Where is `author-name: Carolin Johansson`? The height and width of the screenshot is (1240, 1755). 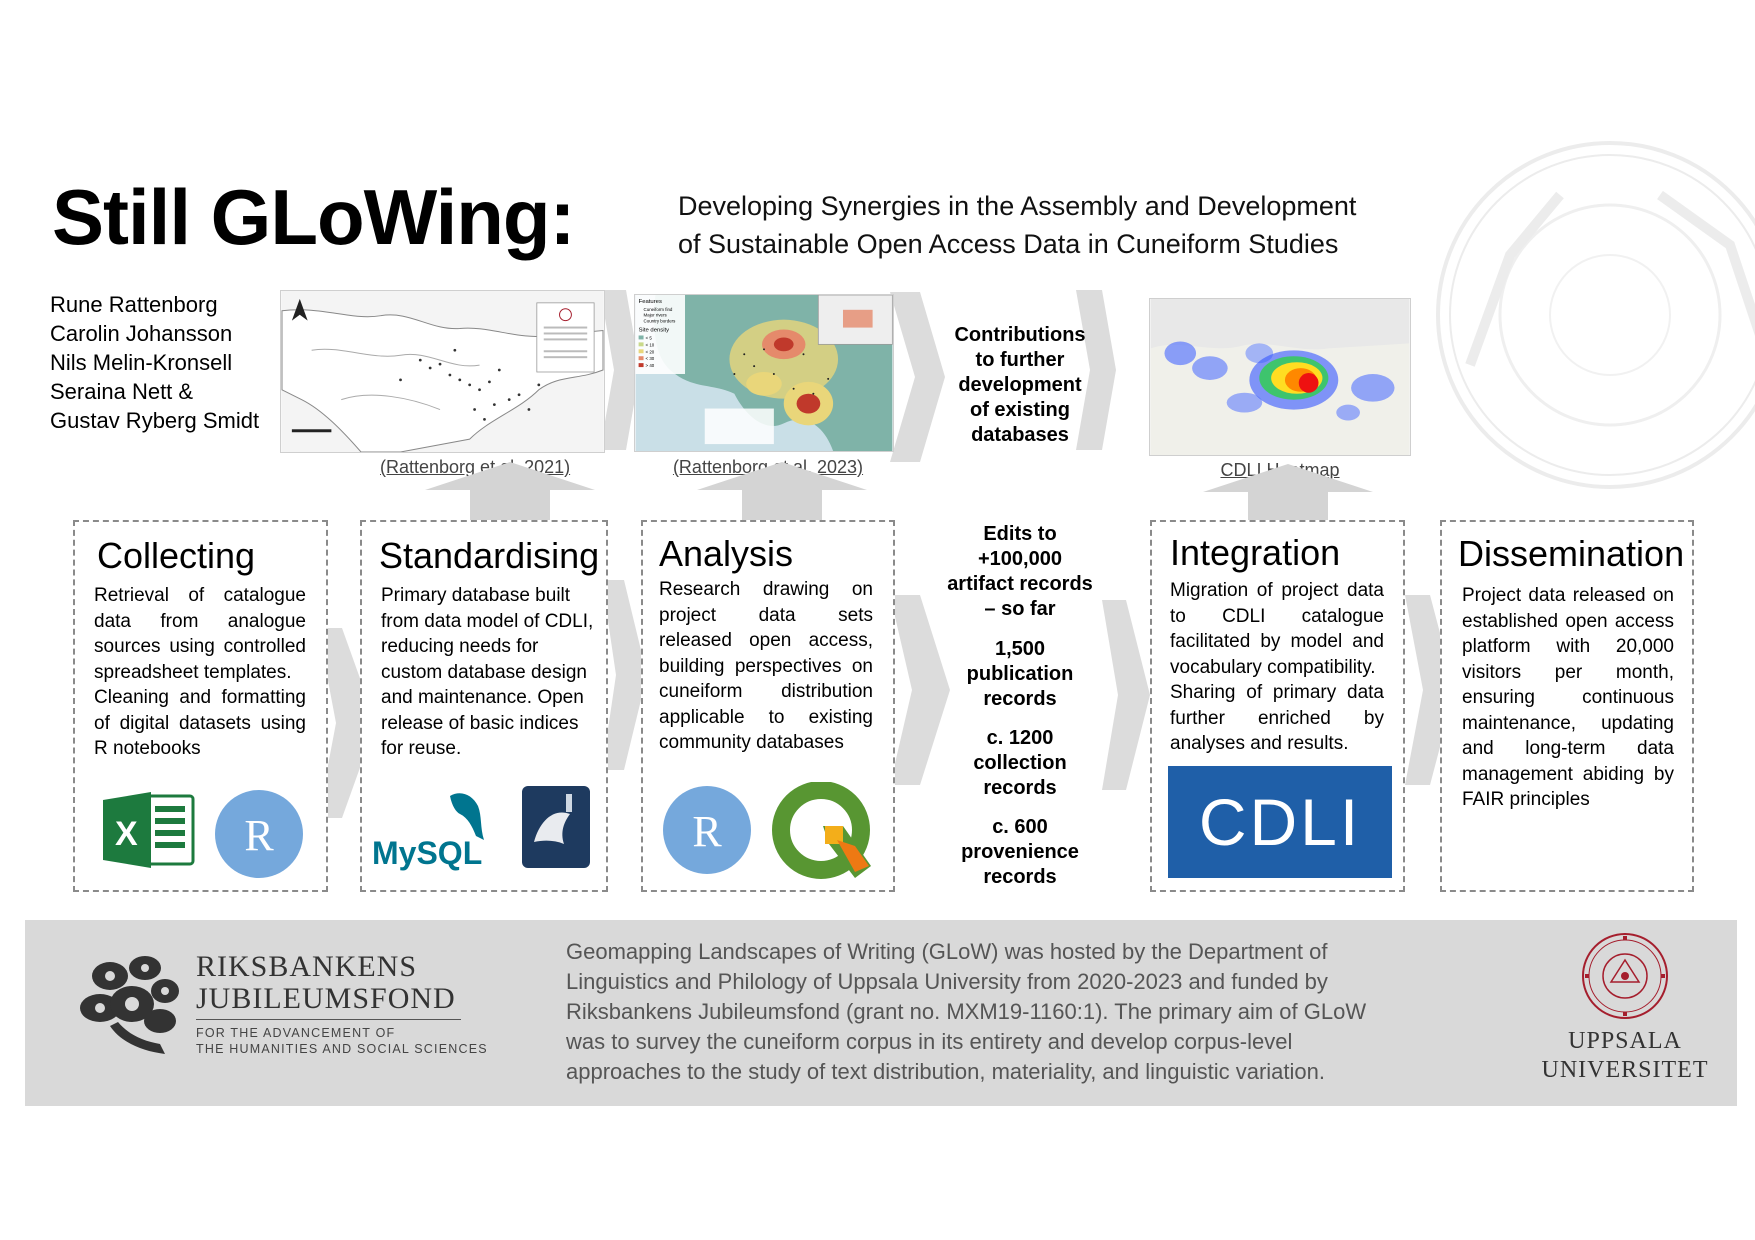 author-name: Carolin Johansson is located at coordinates (141, 333).